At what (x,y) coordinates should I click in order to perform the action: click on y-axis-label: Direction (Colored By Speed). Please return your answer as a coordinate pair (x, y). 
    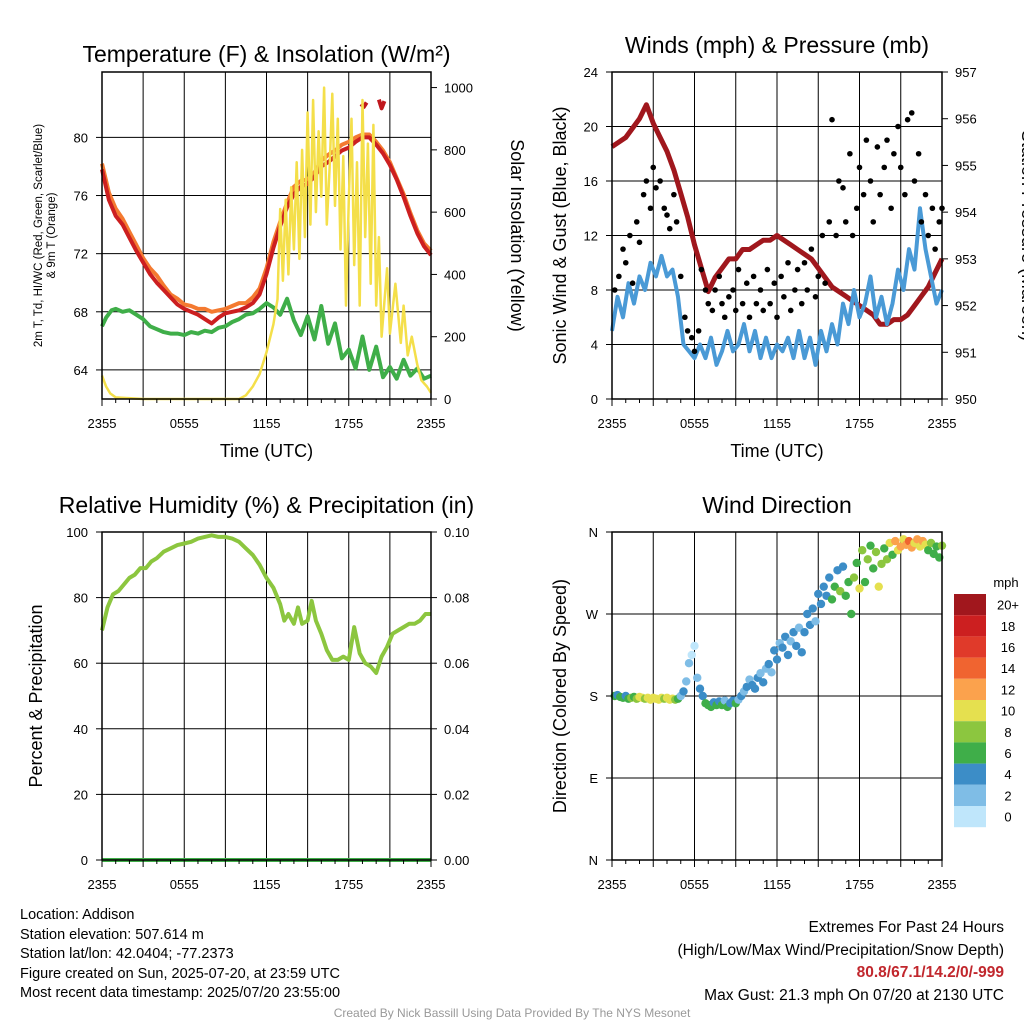
    Looking at the image, I should click on (560, 696).